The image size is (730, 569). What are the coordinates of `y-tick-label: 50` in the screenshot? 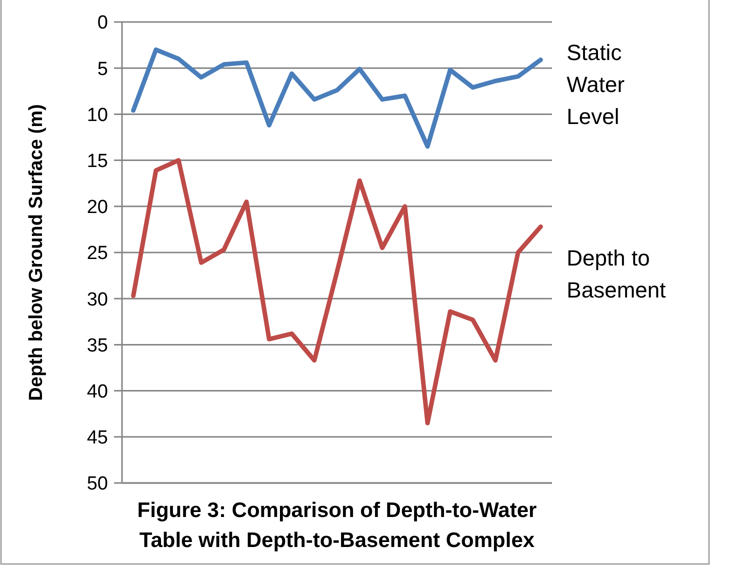 It's located at (97, 484).